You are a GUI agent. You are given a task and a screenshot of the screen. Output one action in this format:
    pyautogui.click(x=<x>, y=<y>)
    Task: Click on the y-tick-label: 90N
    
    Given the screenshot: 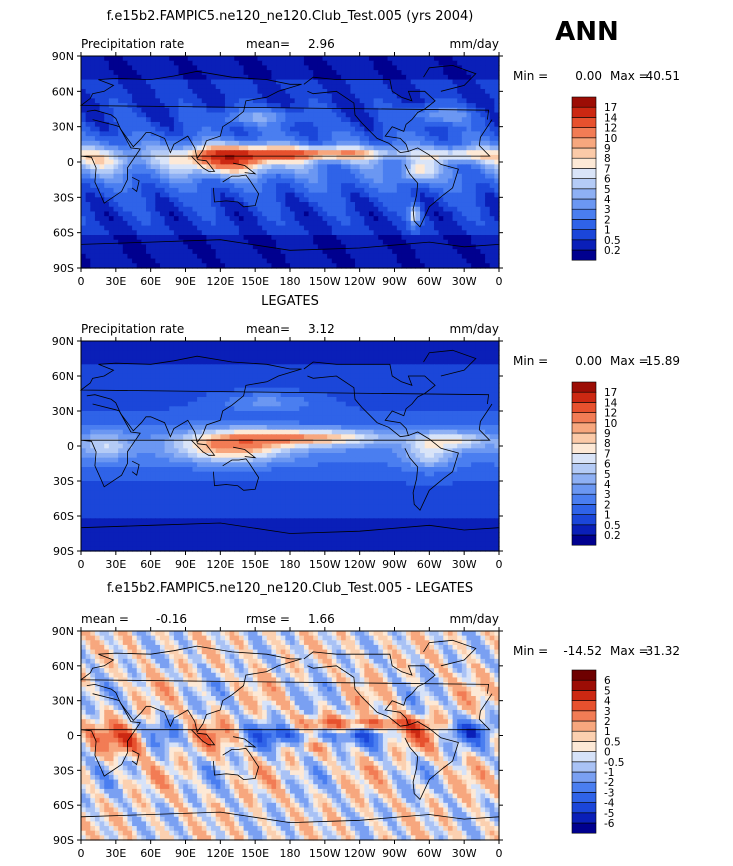 What is the action you would take?
    pyautogui.click(x=63, y=56)
    